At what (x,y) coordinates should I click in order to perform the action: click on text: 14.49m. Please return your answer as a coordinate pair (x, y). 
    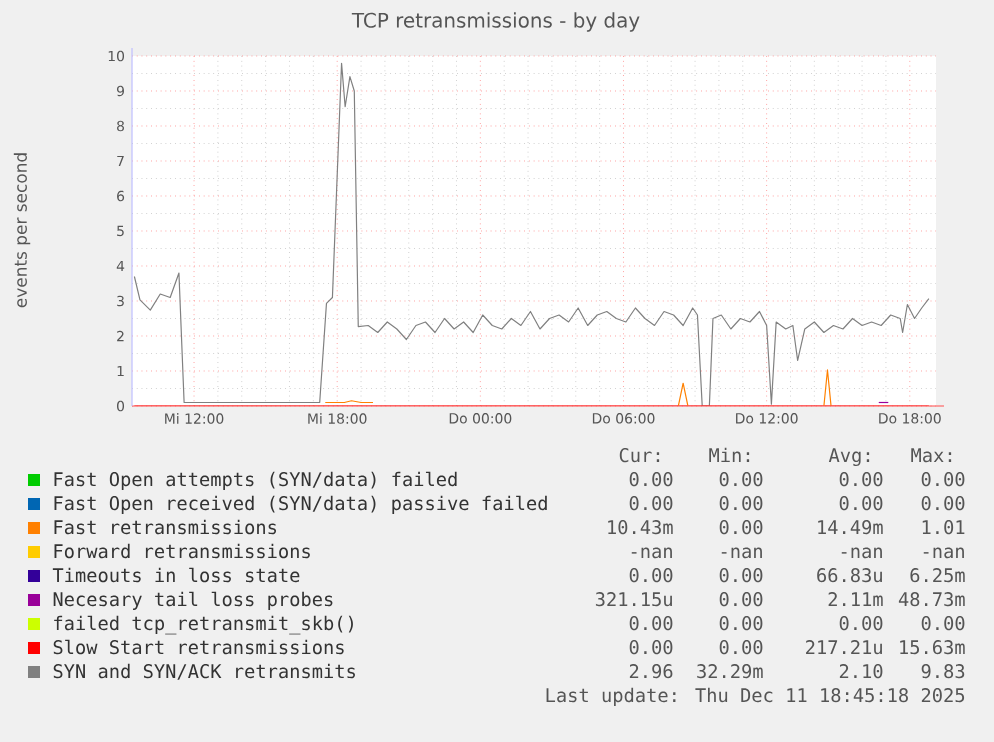
    Looking at the image, I should click on (850, 527).